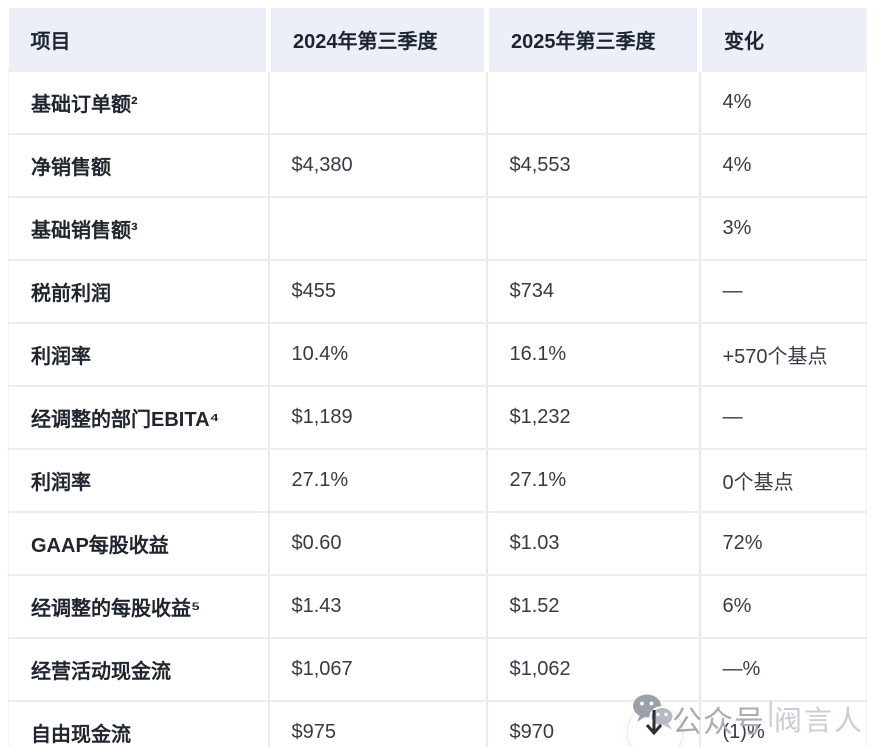 The width and height of the screenshot is (875, 747). I want to click on cell-change: 72%, so click(783, 544).